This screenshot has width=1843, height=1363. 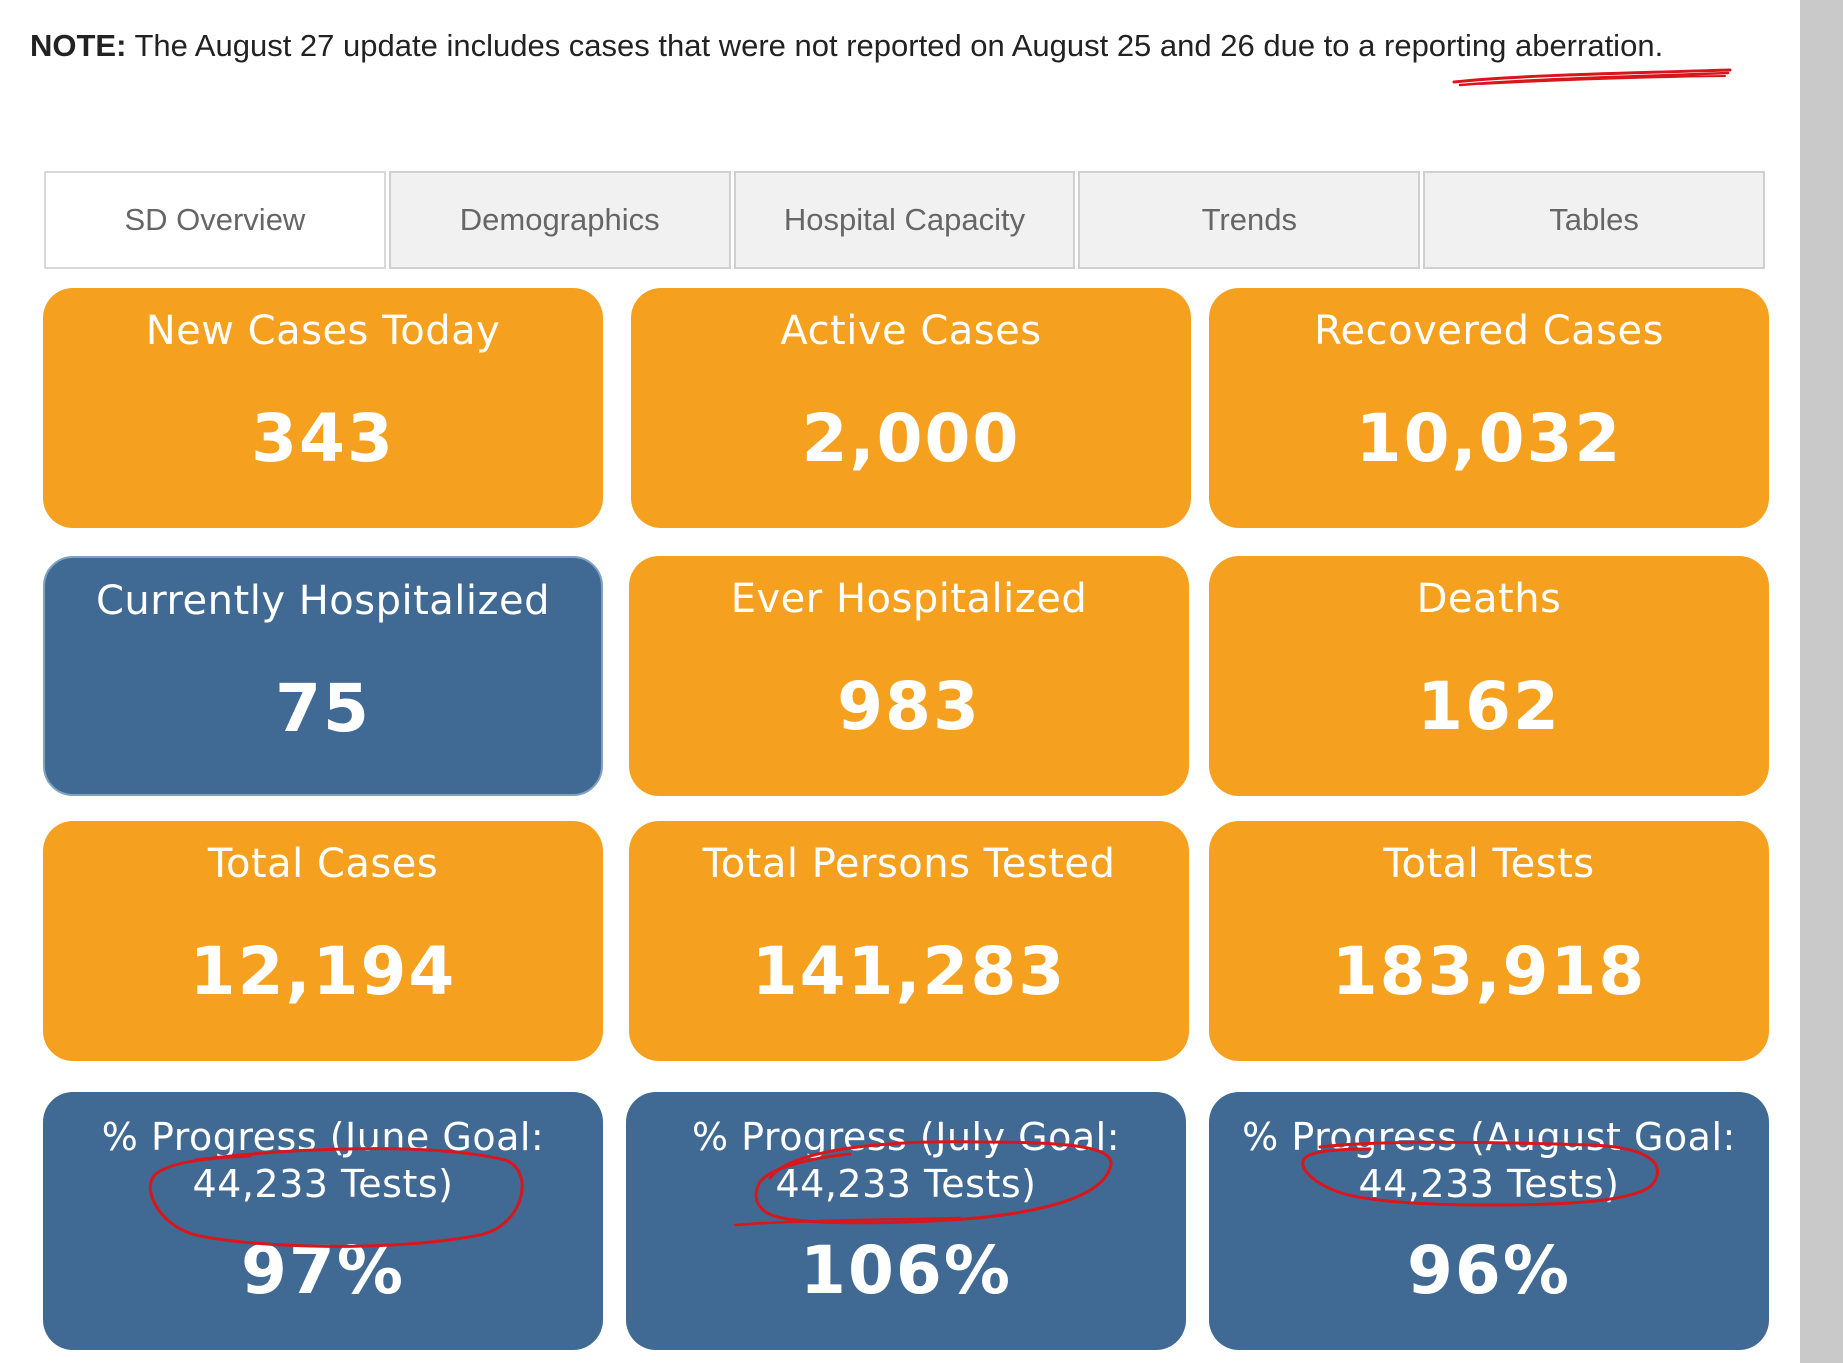 I want to click on card-value: 75, so click(x=323, y=708).